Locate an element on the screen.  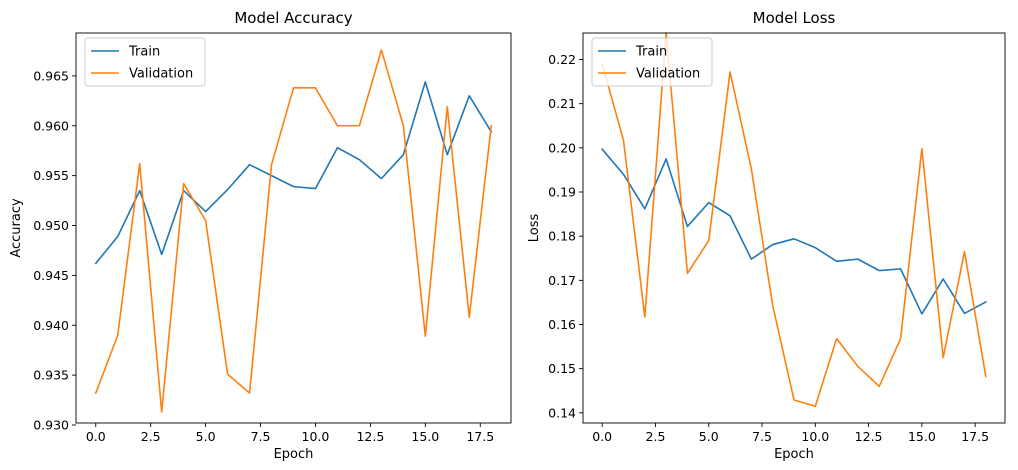
loss-chart-title: Model Loss is located at coordinates (794, 18).